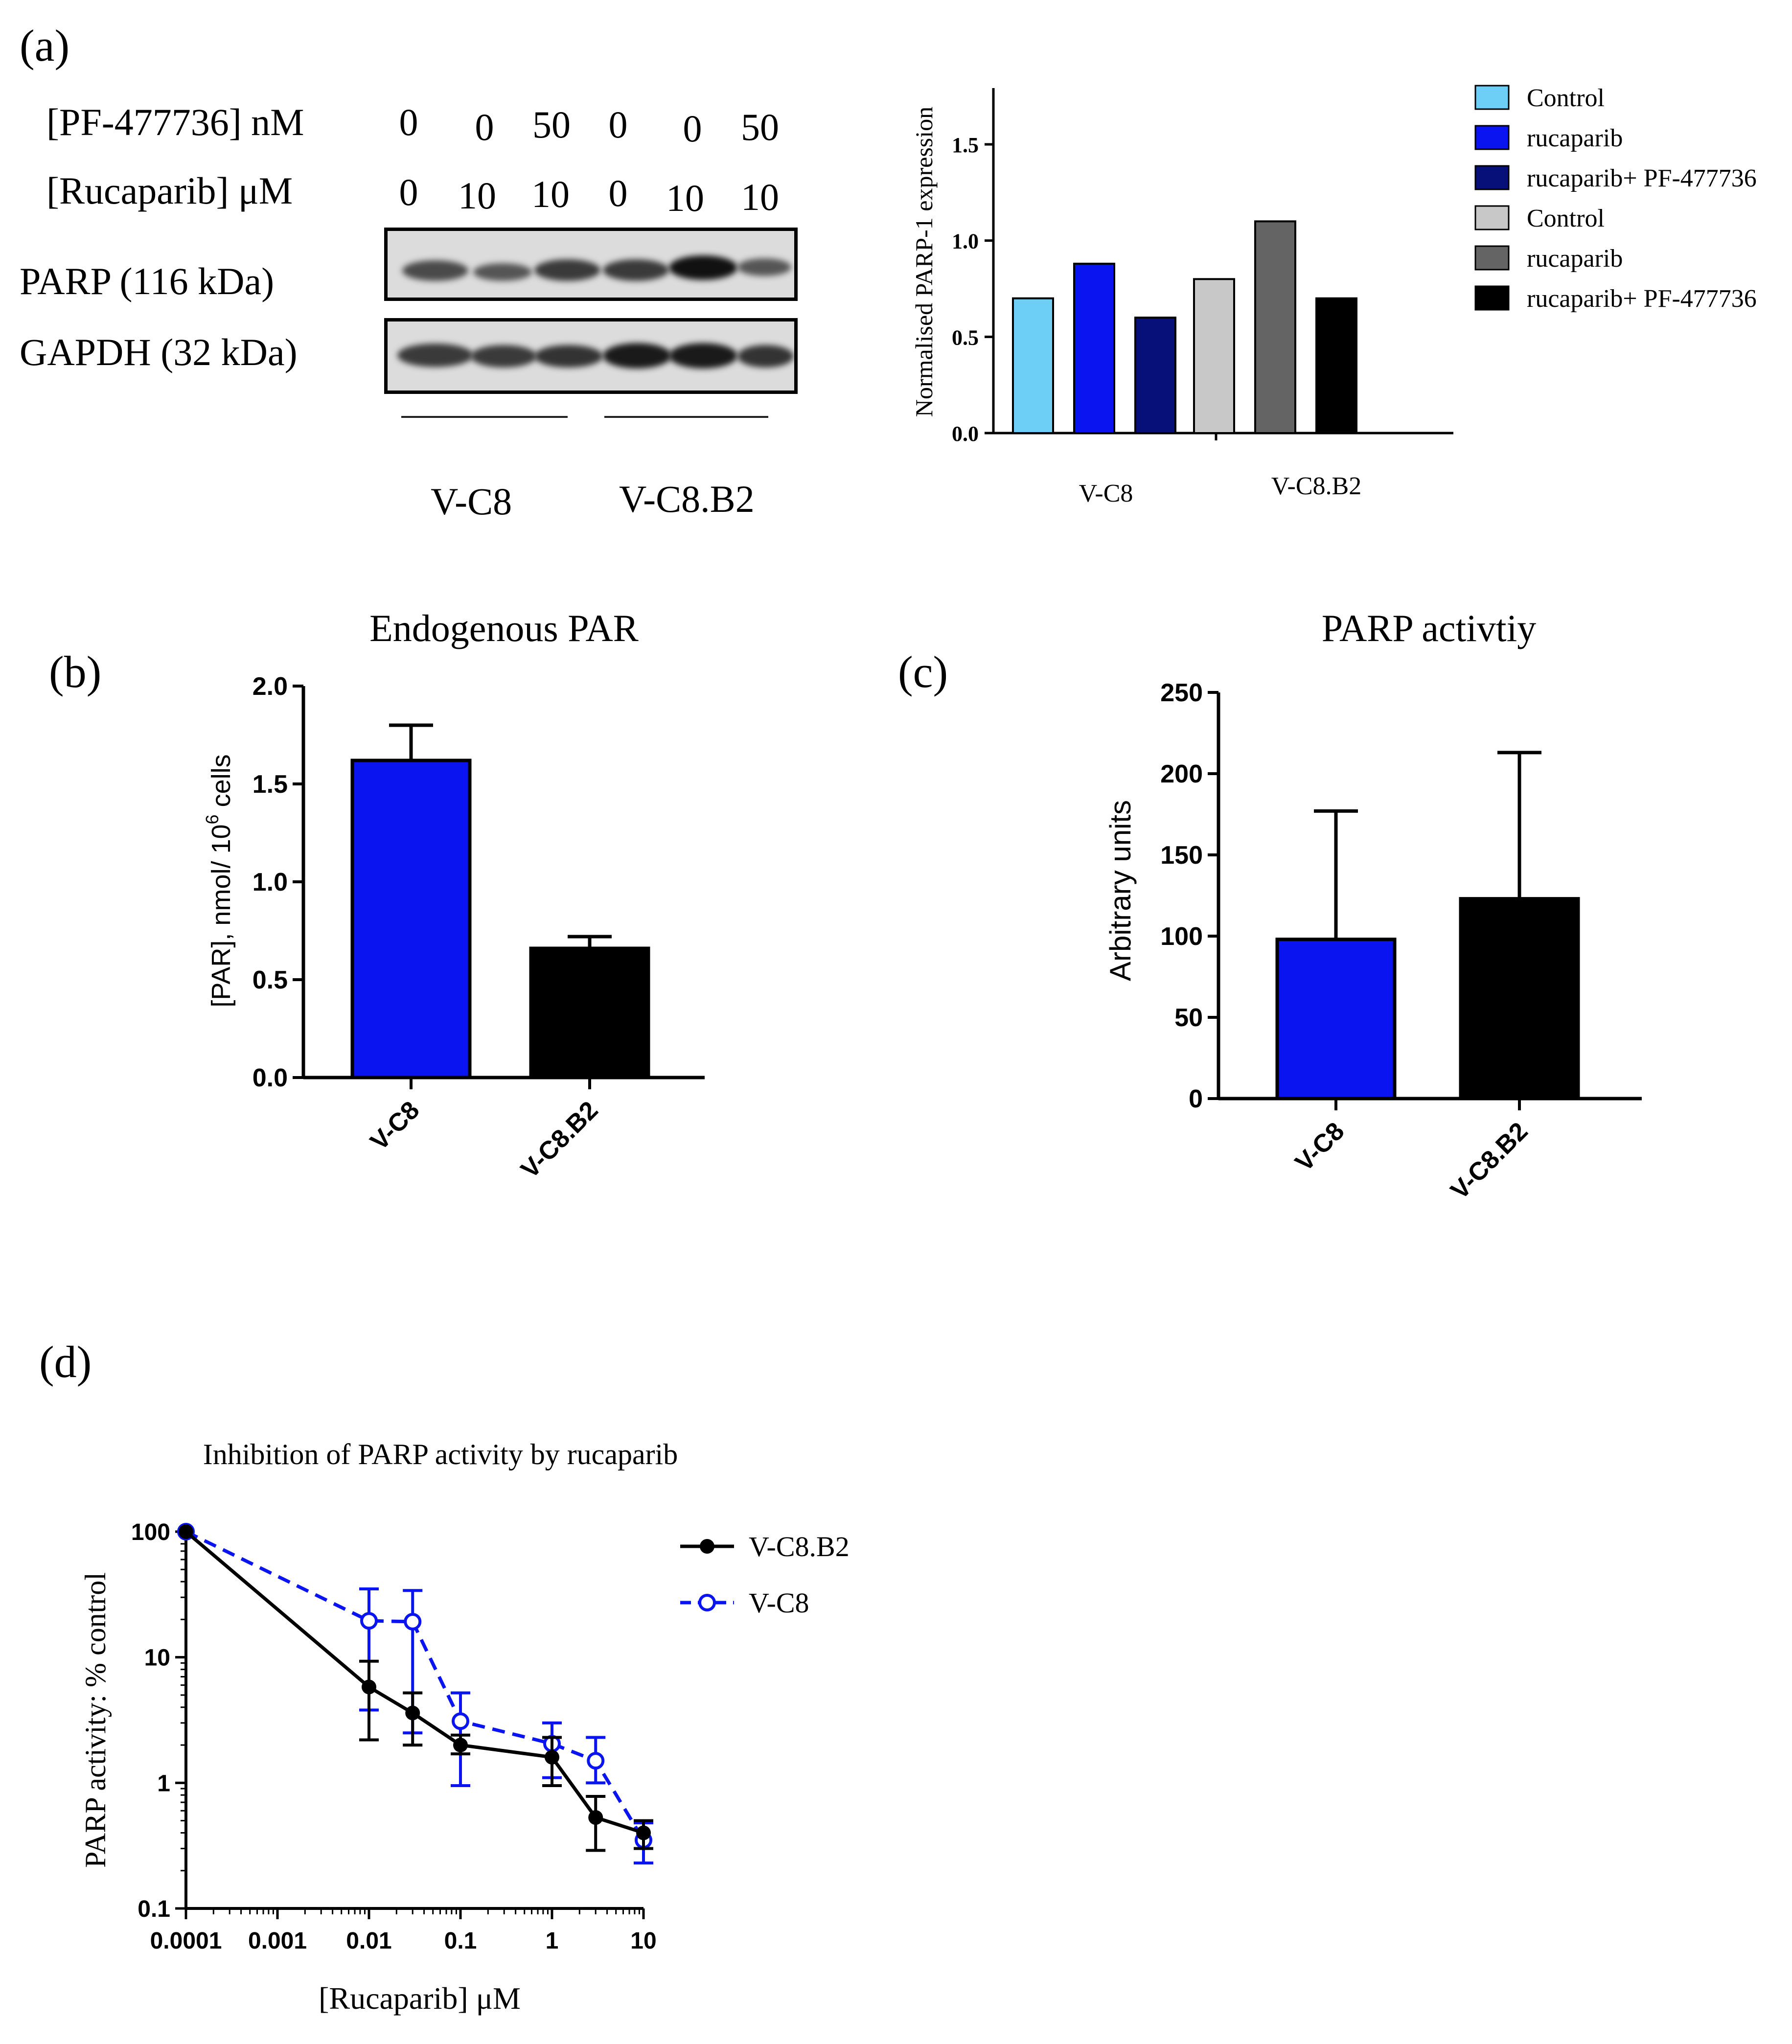 This screenshot has height=2044, width=1792. What do you see at coordinates (270, 1078) in the screenshot?
I see `chart-b-ytick-label: 0.0` at bounding box center [270, 1078].